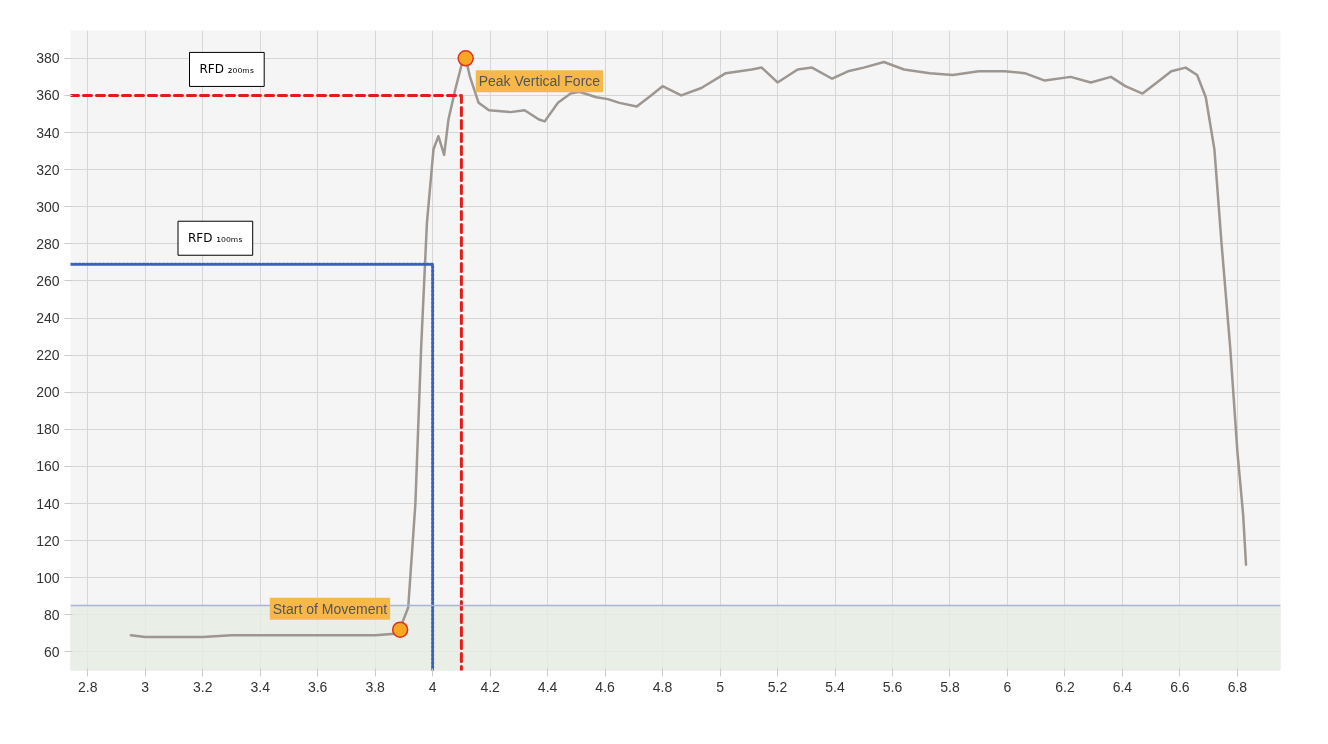 The height and width of the screenshot is (744, 1328). What do you see at coordinates (48, 169) in the screenshot?
I see `y-tick-label: 320` at bounding box center [48, 169].